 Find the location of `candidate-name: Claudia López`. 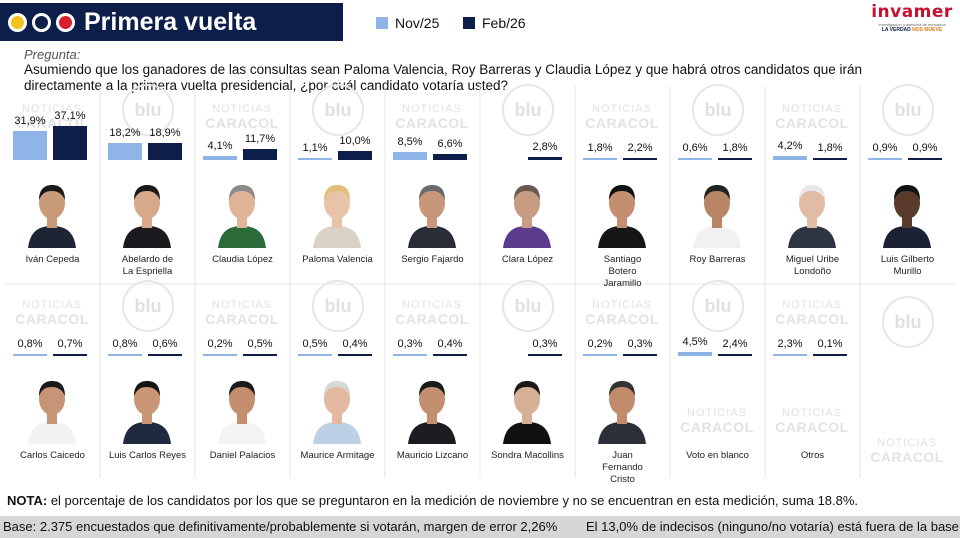

candidate-name: Claudia López is located at coordinates (242, 259).